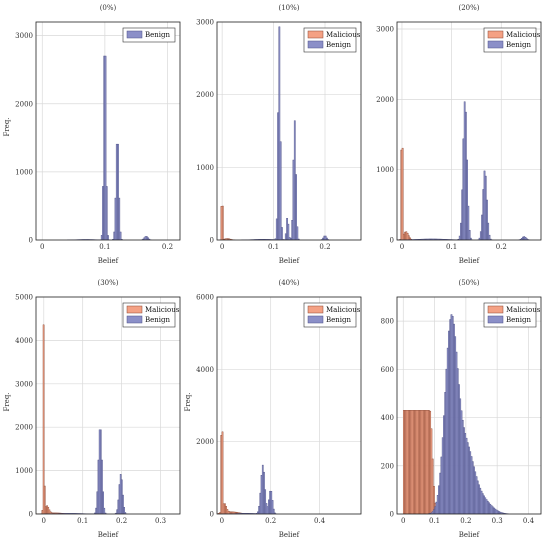  I want to click on chart-title: (40%), so click(288, 283).